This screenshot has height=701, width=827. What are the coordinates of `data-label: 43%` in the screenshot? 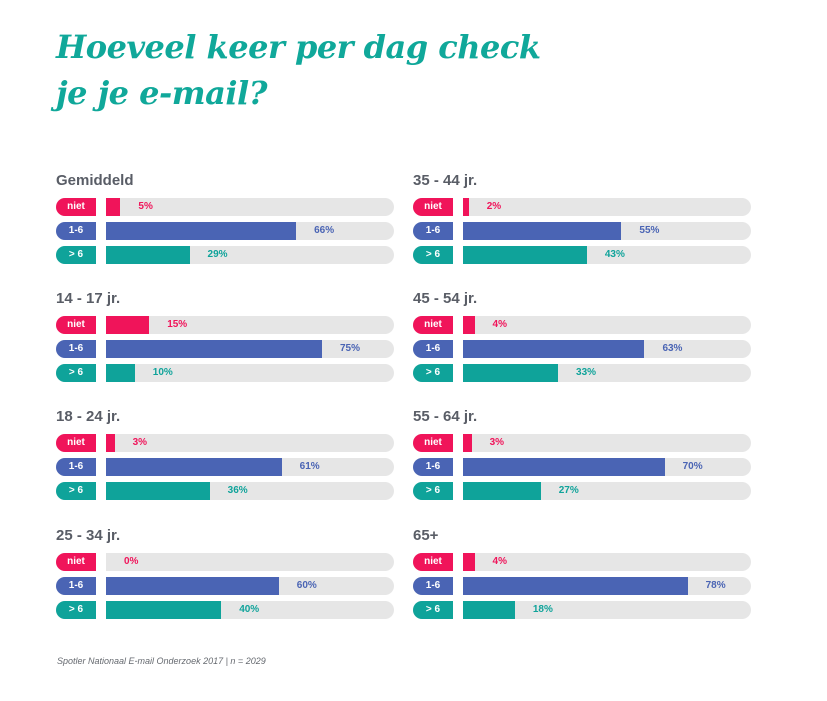 It's located at (614, 254).